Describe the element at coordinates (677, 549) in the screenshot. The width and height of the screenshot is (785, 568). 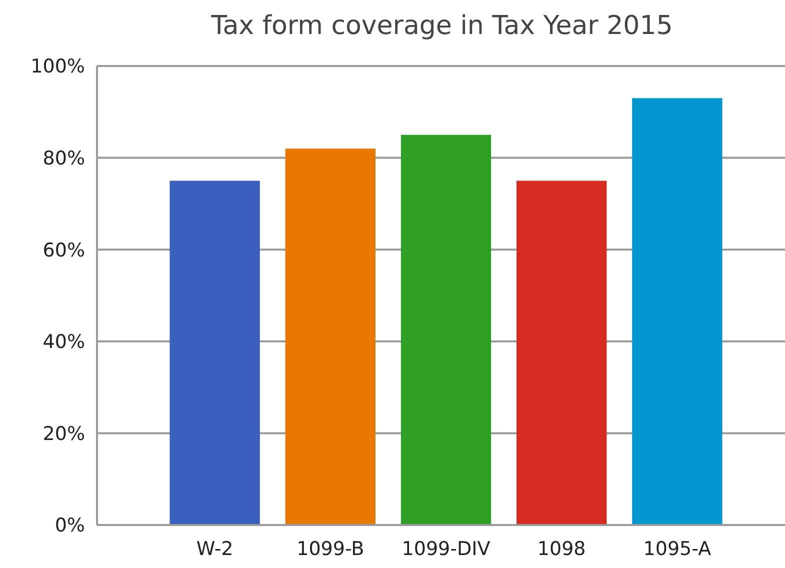
I see `x-tick-label: 1095-A` at that location.